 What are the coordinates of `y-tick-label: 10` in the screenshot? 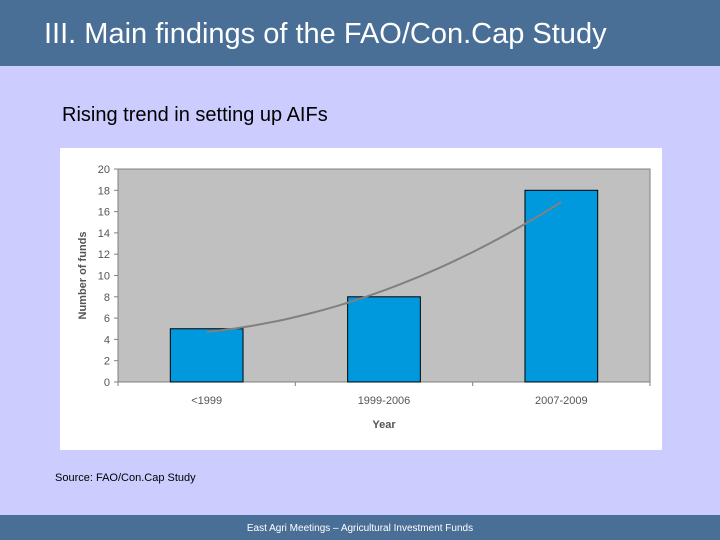 It's located at (104, 277).